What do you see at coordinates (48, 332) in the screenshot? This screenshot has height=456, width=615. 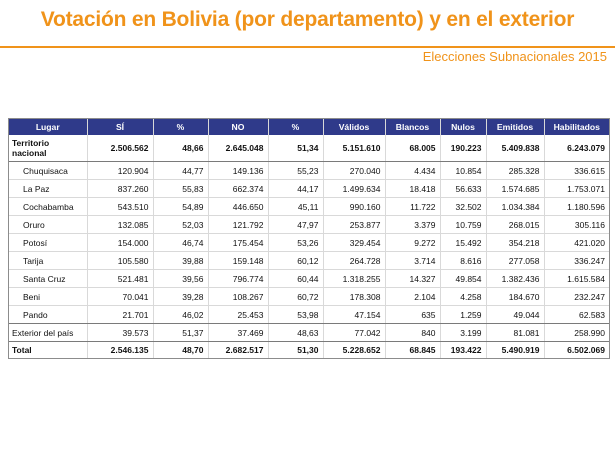 I see `table-cell: Exterior del país` at bounding box center [48, 332].